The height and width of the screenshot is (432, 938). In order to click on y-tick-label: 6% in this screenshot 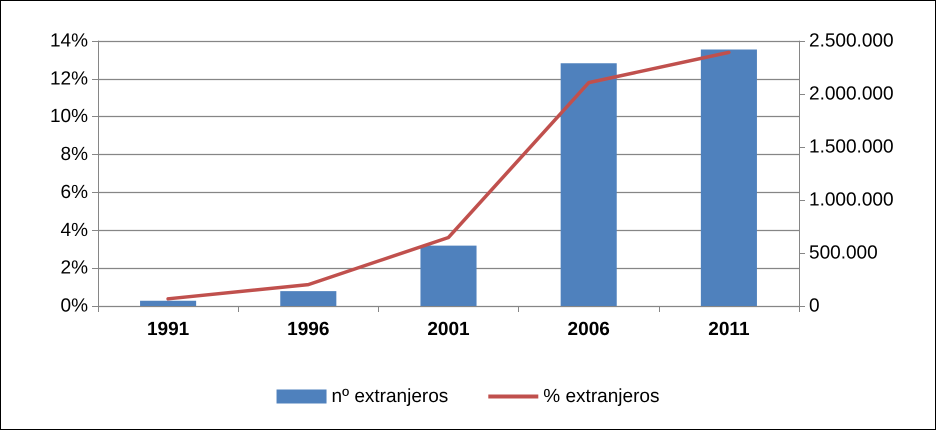, I will do `click(74, 192)`.